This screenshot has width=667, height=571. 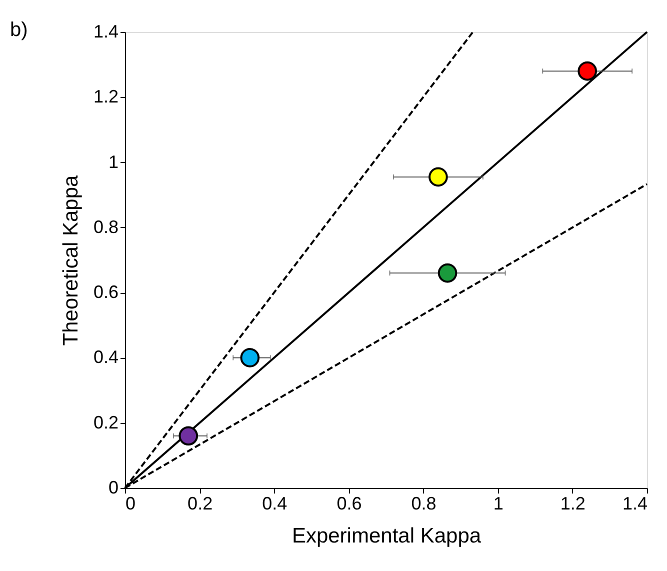 I want to click on x-axis-title: Experimental Kappa, so click(x=387, y=536).